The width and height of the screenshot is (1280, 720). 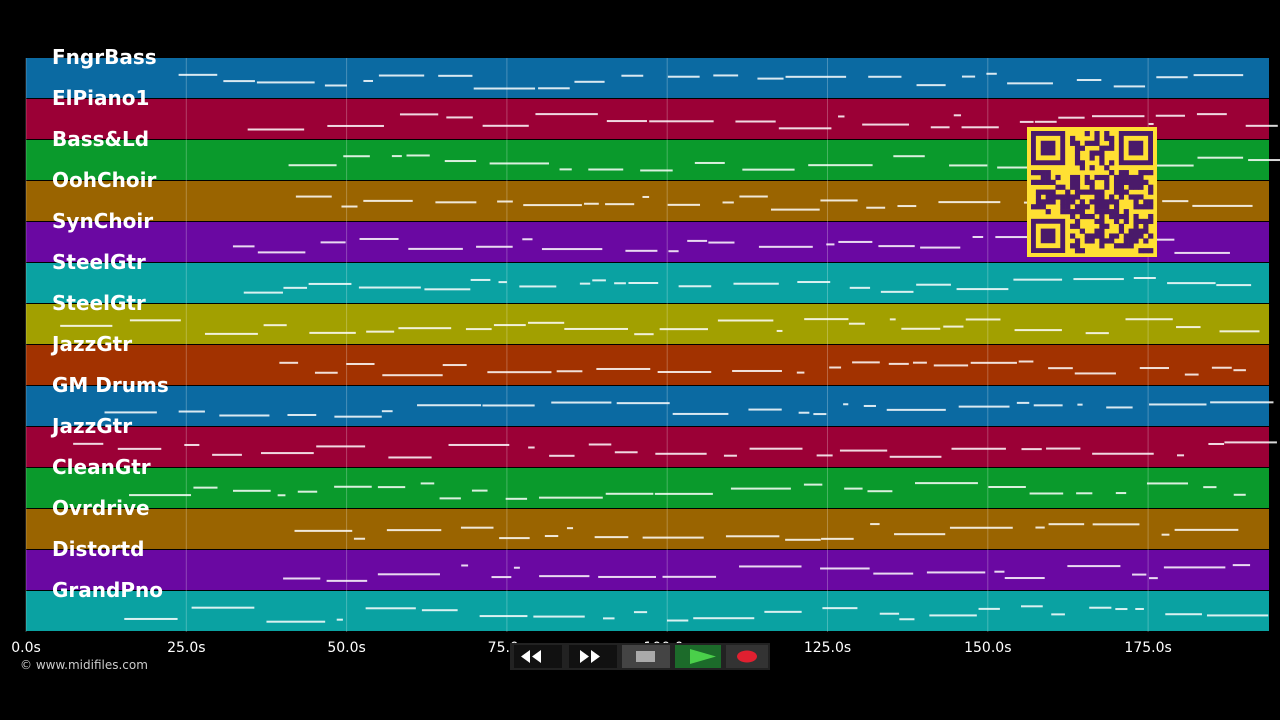 I want to click on forward-button, so click(x=593, y=656).